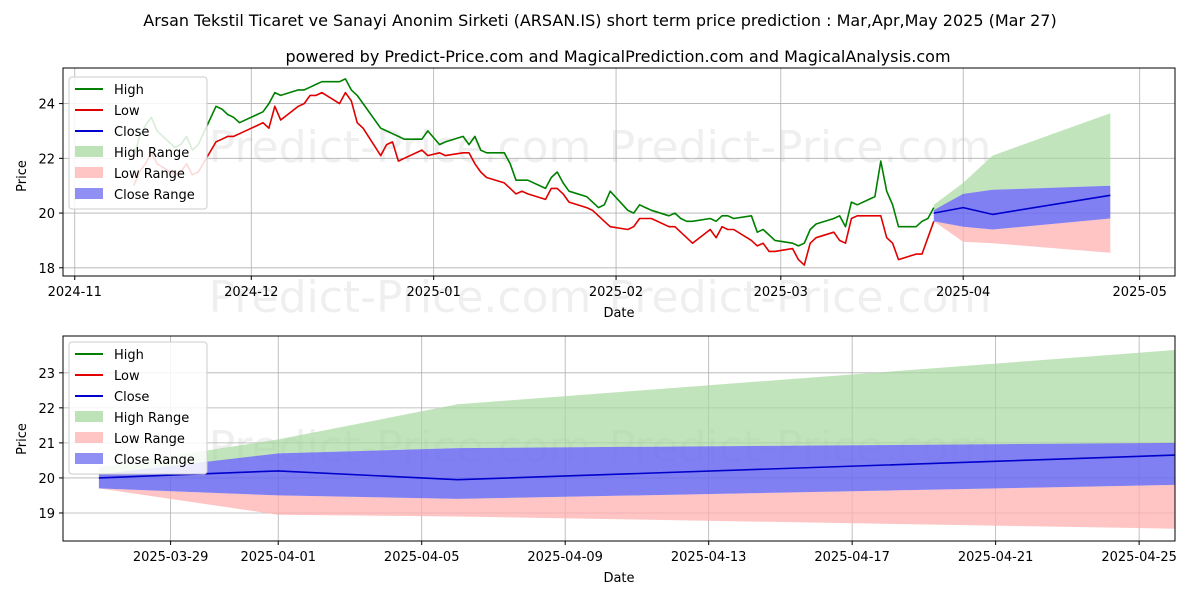  Describe the element at coordinates (50, 187) in the screenshot. I see `y-axis: 18 20 22 24` at that location.